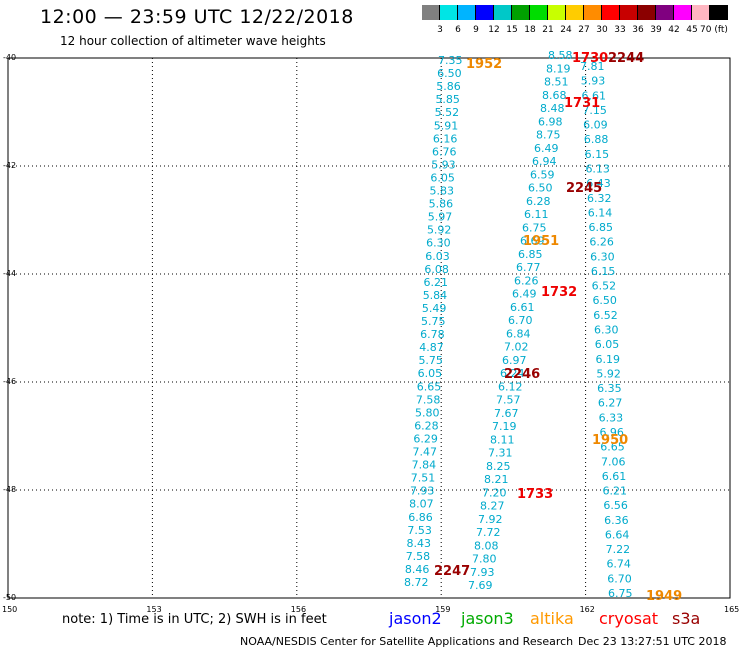  What do you see at coordinates (536, 214) in the screenshot?
I see `wave-height-value: 6.11` at bounding box center [536, 214].